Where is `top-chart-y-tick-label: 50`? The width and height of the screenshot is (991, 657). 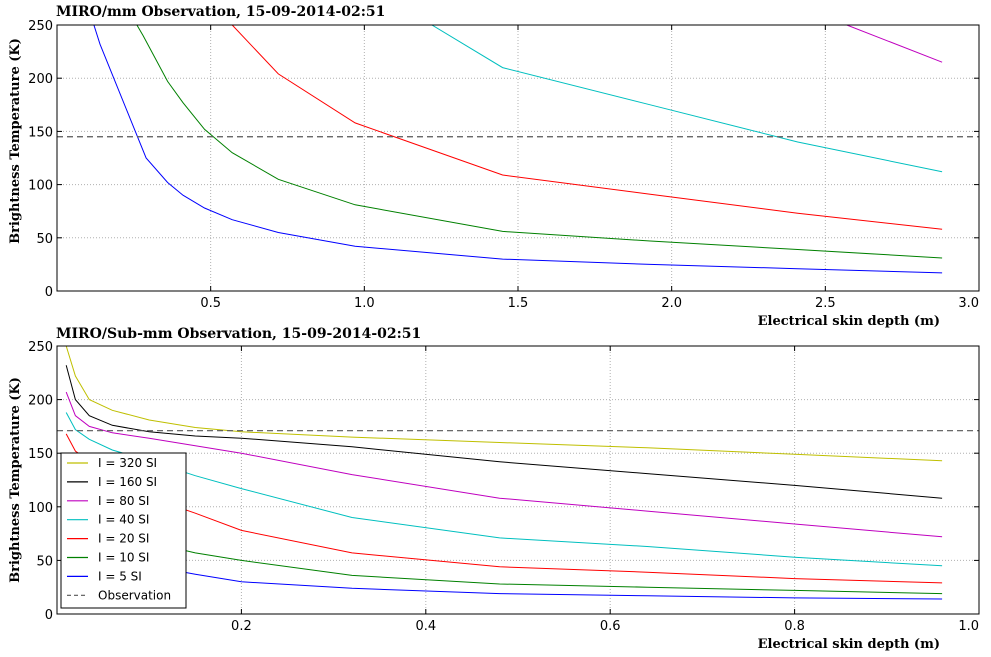 top-chart-y-tick-label: 50 is located at coordinates (44, 239).